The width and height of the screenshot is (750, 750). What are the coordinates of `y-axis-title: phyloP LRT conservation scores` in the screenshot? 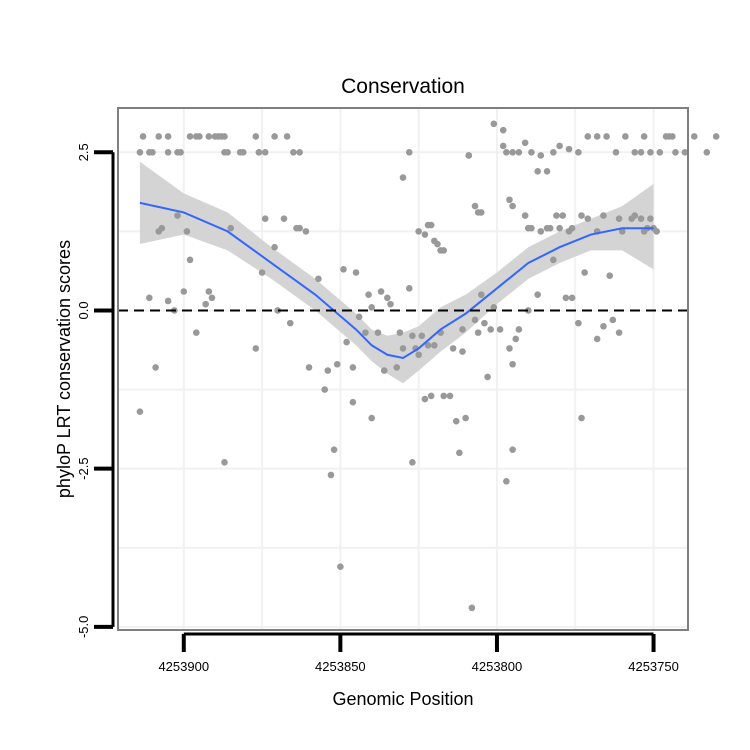 It's located at (64, 369).